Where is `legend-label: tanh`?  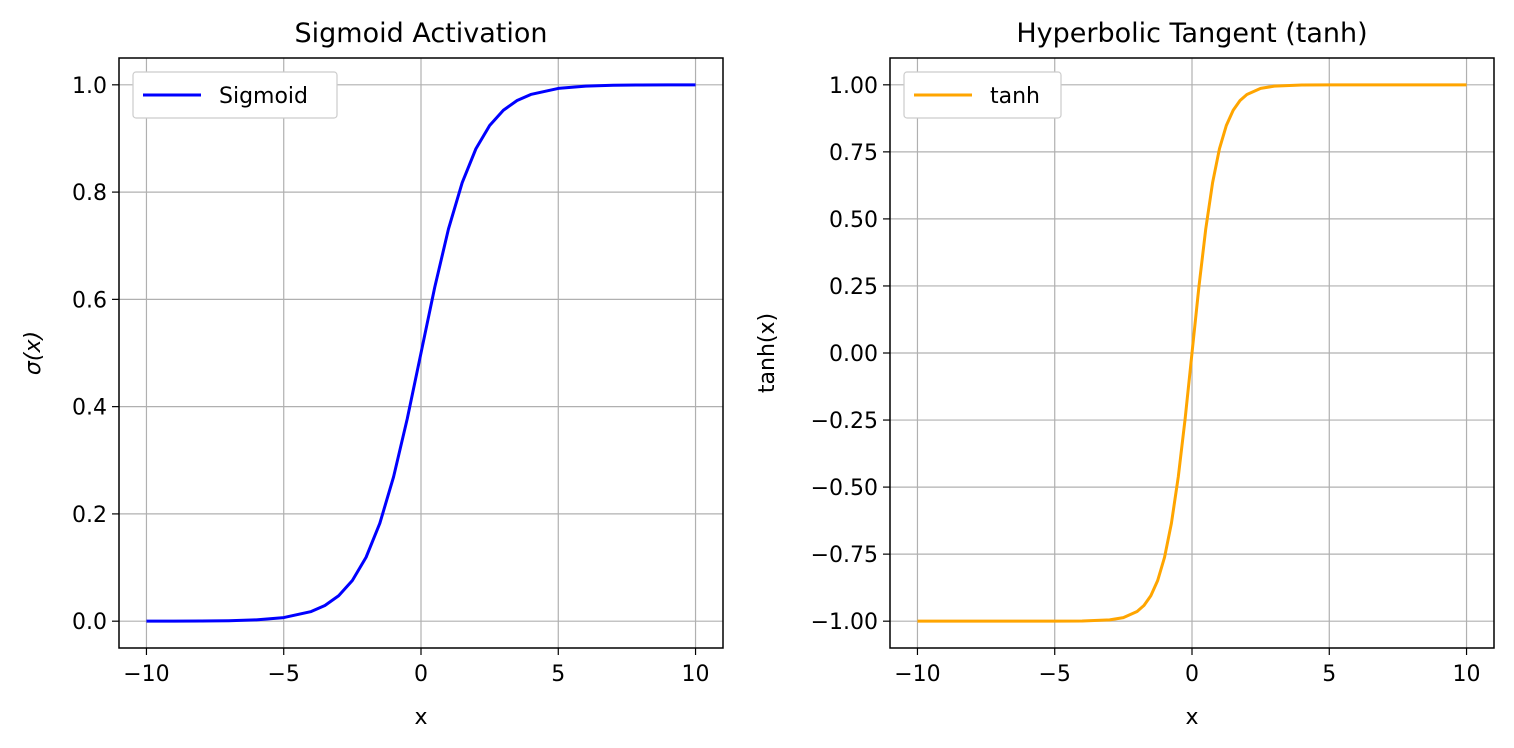
legend-label: tanh is located at coordinates (1015, 96).